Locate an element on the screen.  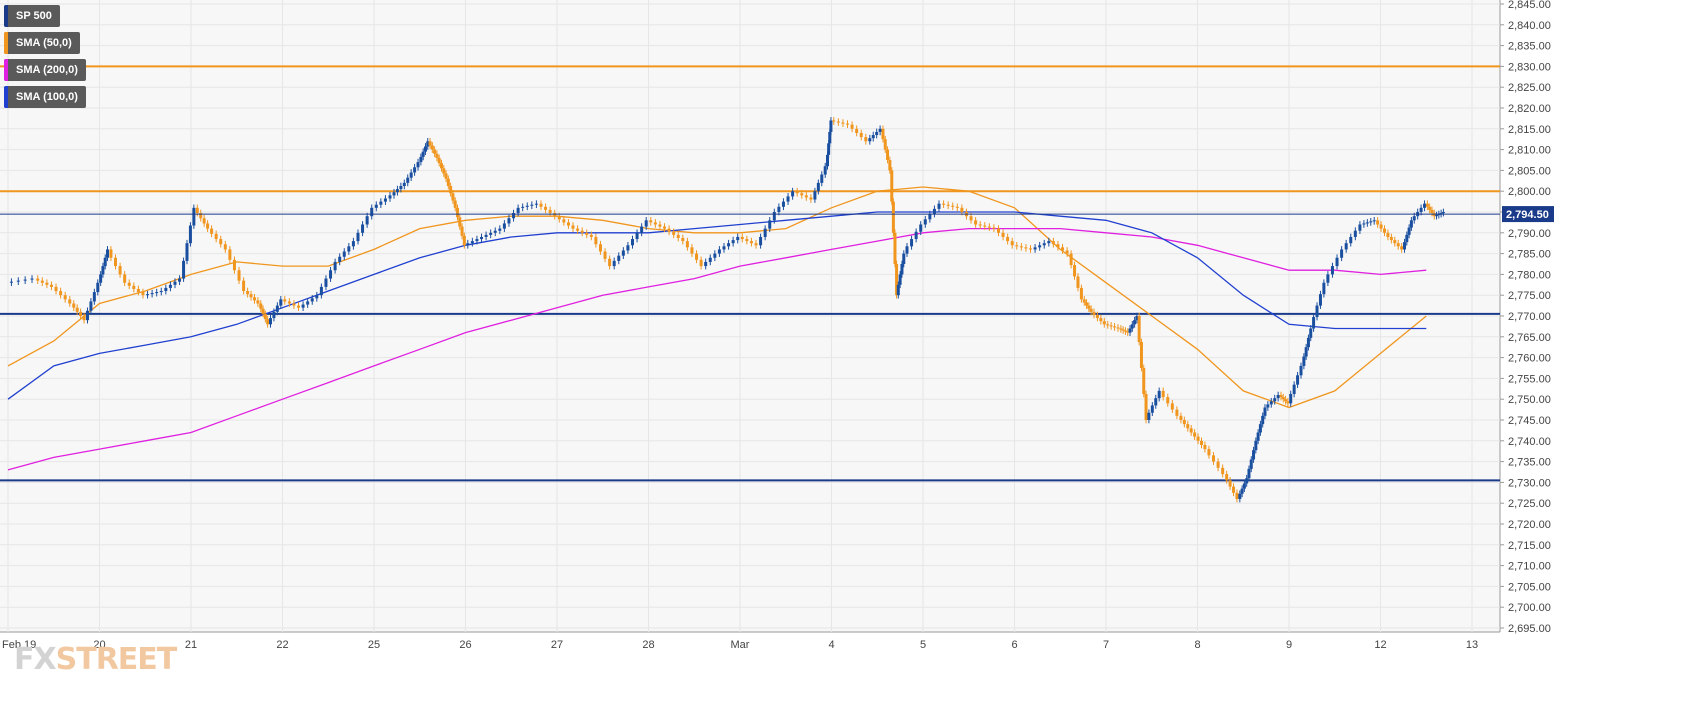
legend-item-sma200: SMA (200,0) is located at coordinates (45, 70).